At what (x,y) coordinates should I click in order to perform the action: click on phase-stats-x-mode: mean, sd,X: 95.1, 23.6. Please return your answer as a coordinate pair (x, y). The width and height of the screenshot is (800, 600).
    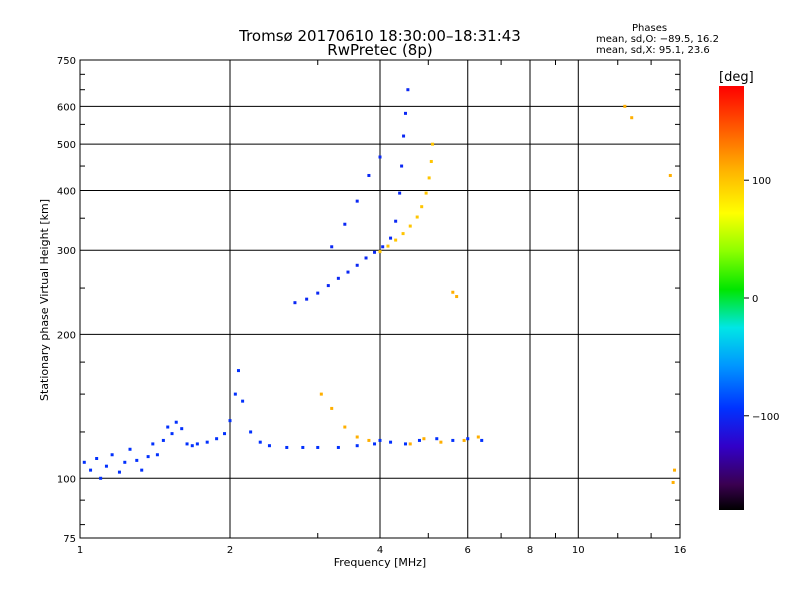
    Looking at the image, I should click on (653, 50).